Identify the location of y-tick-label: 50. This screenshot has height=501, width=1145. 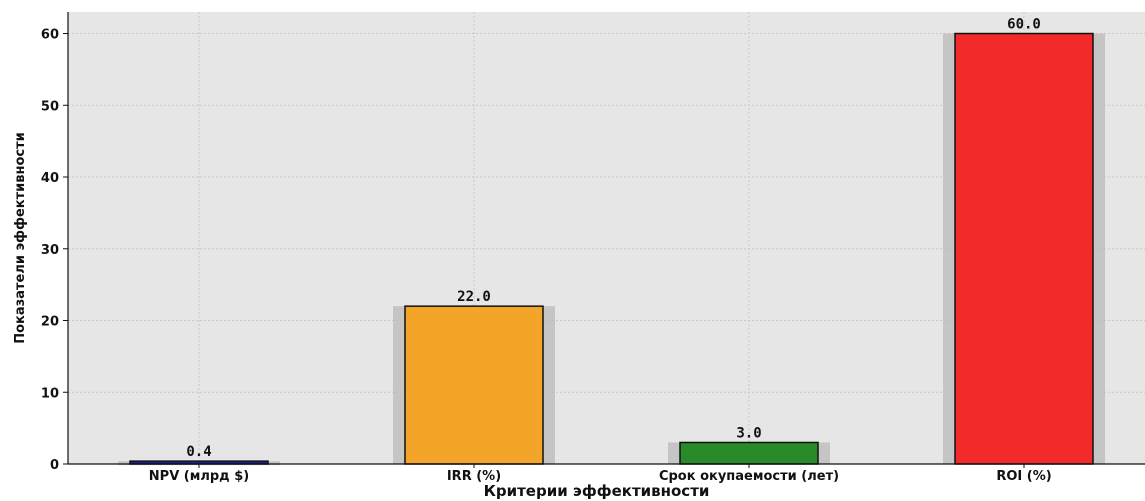
(50, 106).